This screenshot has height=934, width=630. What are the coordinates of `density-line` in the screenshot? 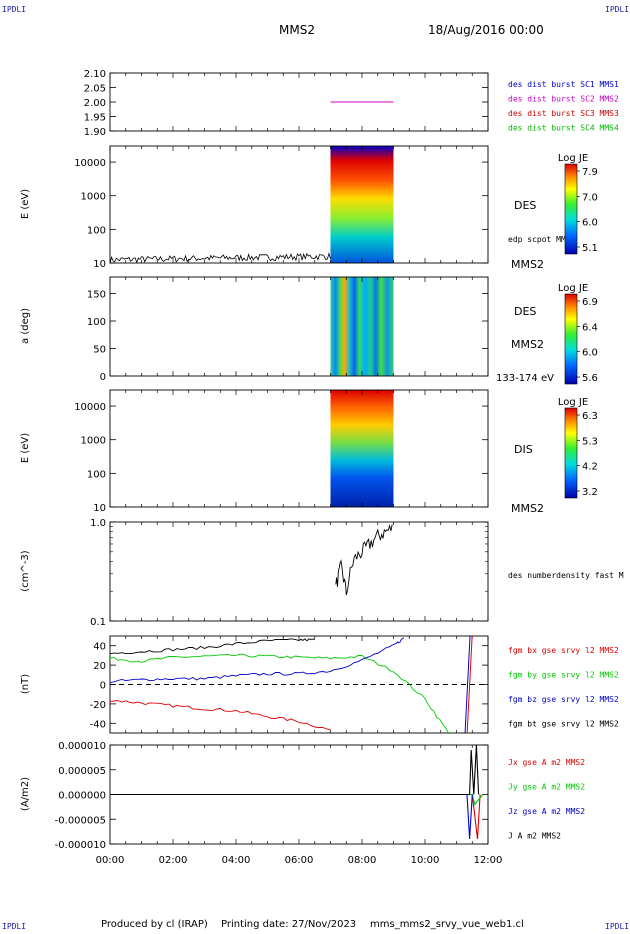 It's located at (364, 560).